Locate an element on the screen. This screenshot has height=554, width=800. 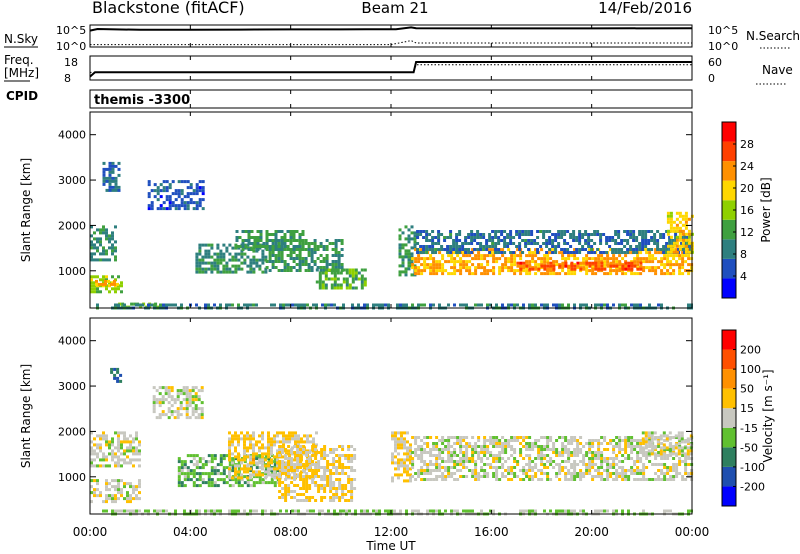
velocity-ylabel: Slant Range [km] is located at coordinates (26, 416).